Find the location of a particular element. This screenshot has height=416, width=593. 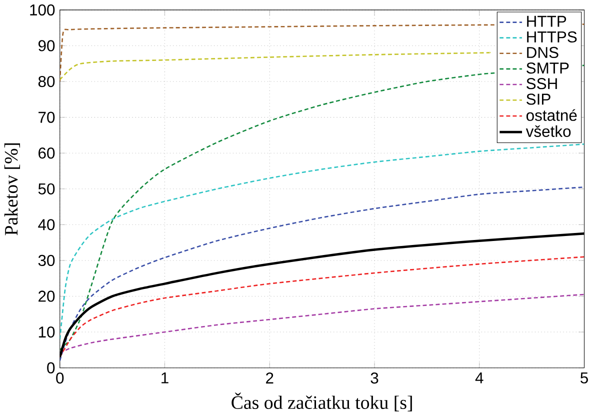

legend-label: ostatné is located at coordinates (551, 115).